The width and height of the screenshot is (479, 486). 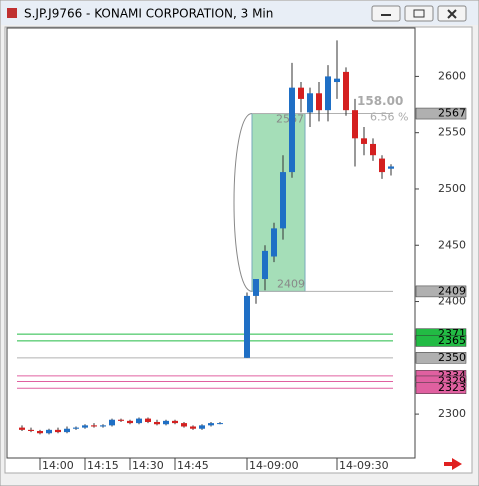 I want to click on x-tick-label: 14-09:30, so click(x=364, y=465).